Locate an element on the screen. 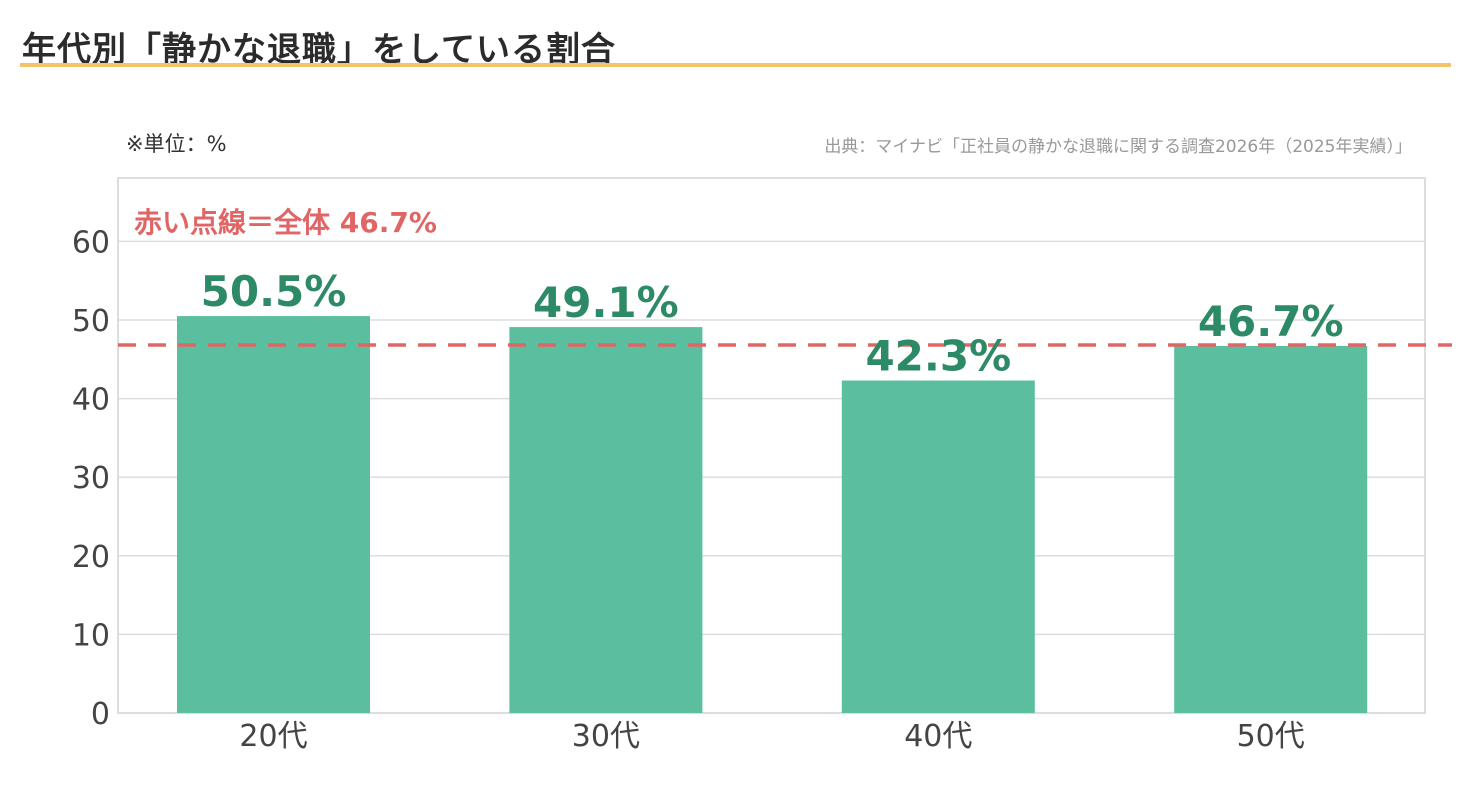 The width and height of the screenshot is (1470, 810). data-label: 49.1% is located at coordinates (606, 302).